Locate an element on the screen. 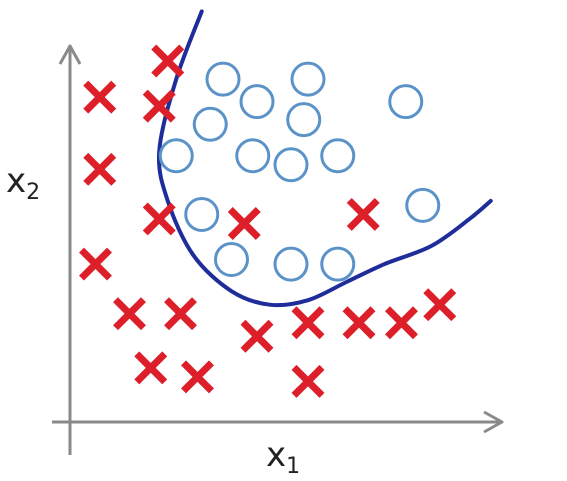 The image size is (567, 481). x-axis-arrowhead is located at coordinates (493, 422).